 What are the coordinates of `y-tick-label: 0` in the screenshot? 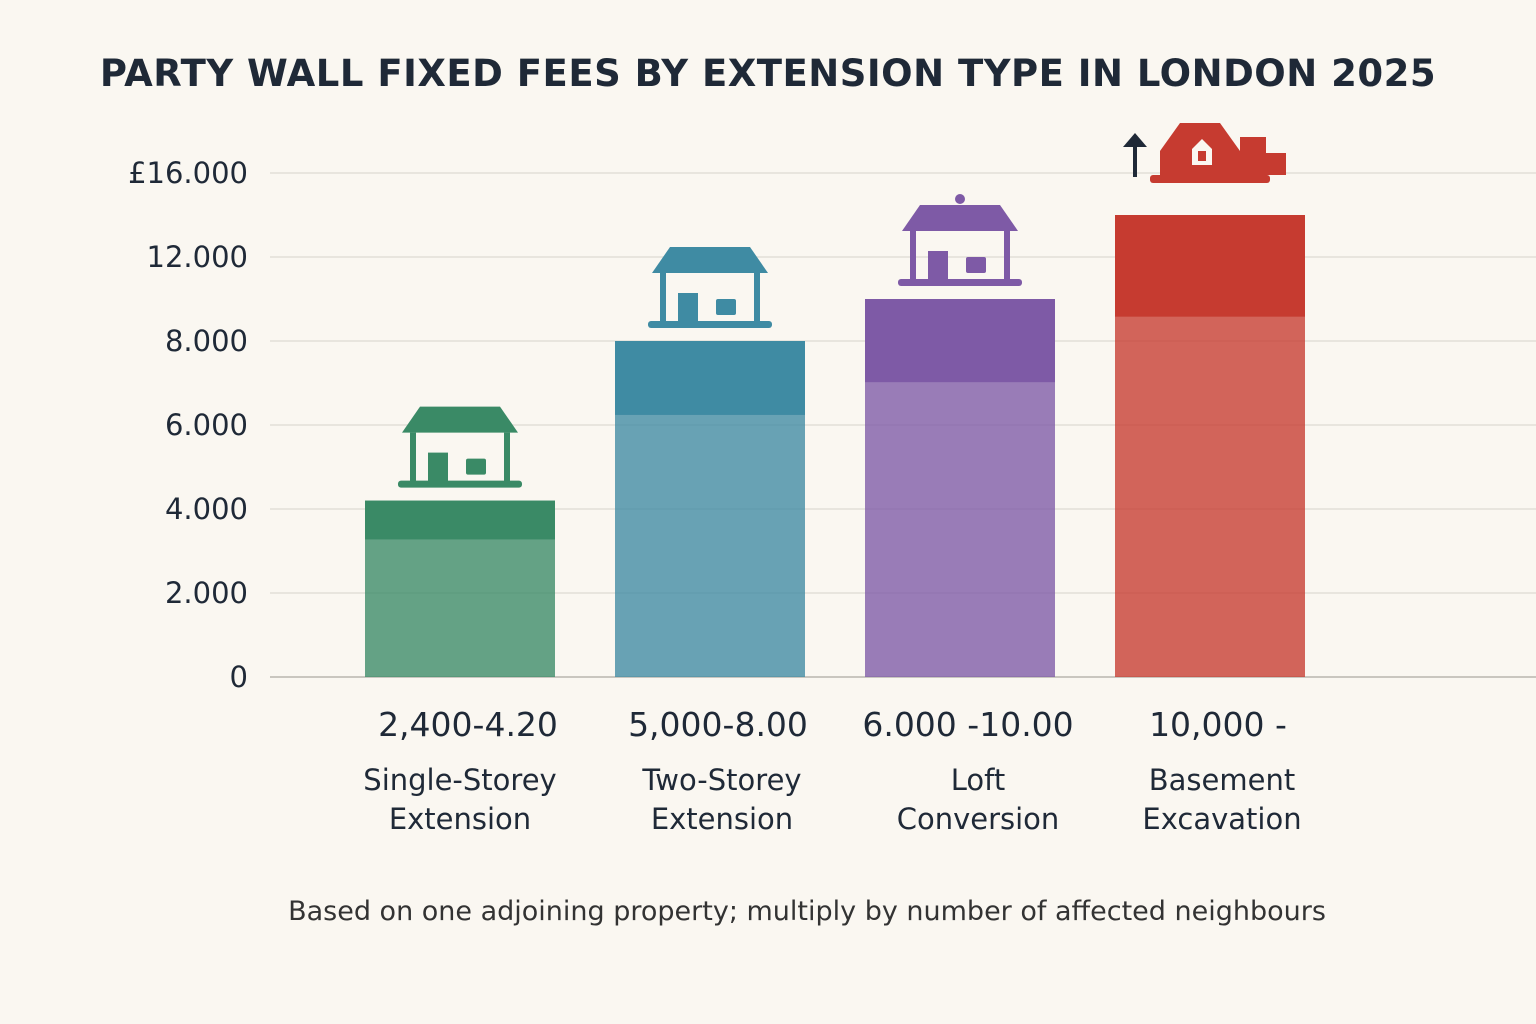 It's located at (239, 677).